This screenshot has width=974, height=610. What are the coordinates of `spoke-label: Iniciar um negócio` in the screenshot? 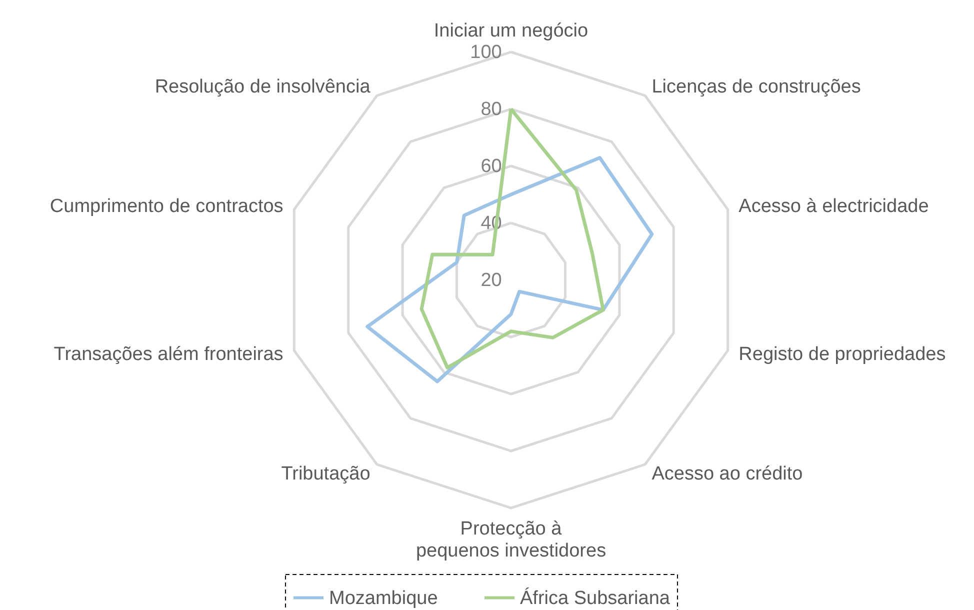 It's located at (511, 31).